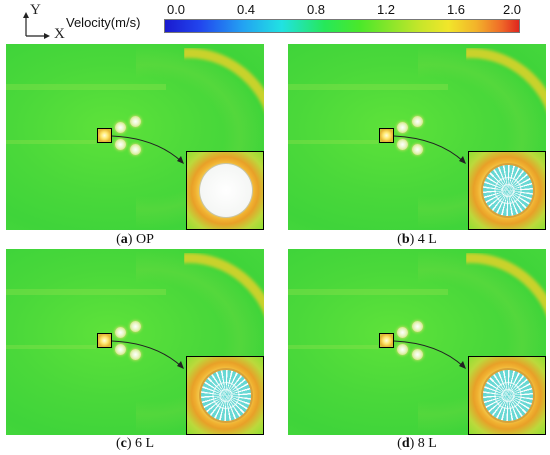 The height and width of the screenshot is (455, 550). Describe the element at coordinates (417, 443) in the screenshot. I see `caption-d: (d) 8 L` at that location.